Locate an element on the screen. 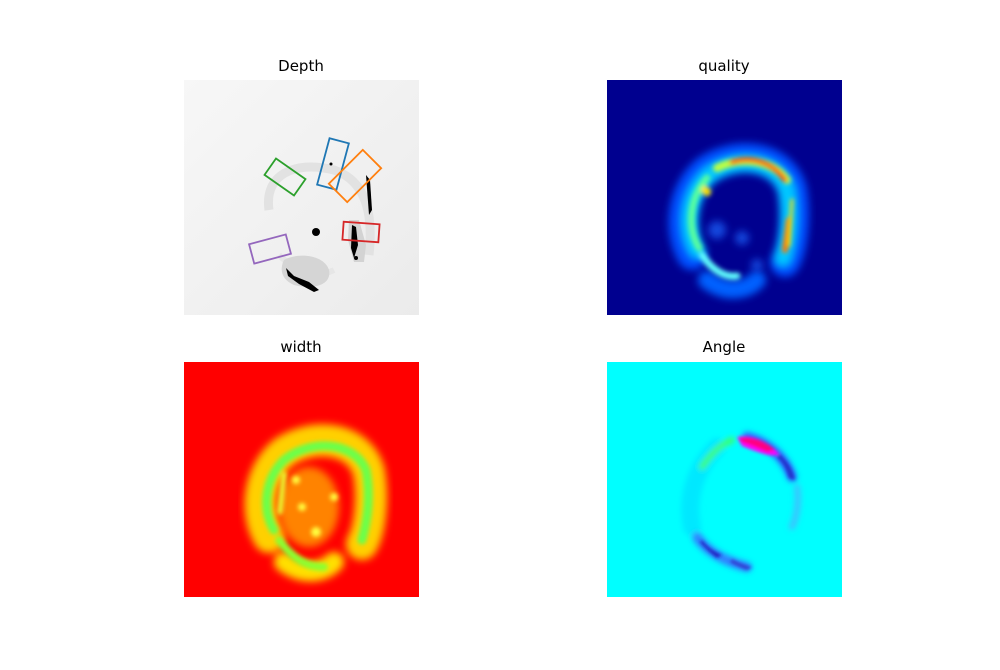  grasp-rect-red is located at coordinates (361, 232).